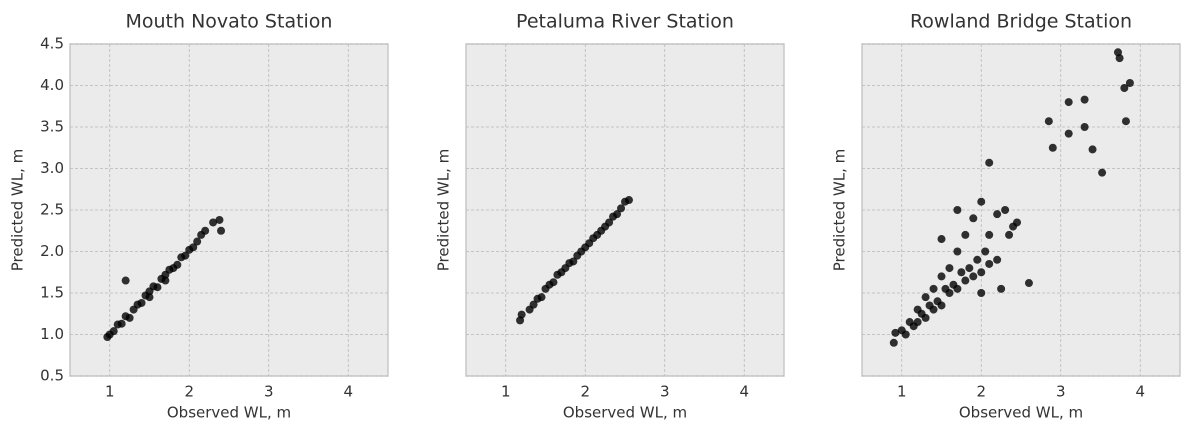  I want to click on y-tick-label: 1.0, so click(52, 334).